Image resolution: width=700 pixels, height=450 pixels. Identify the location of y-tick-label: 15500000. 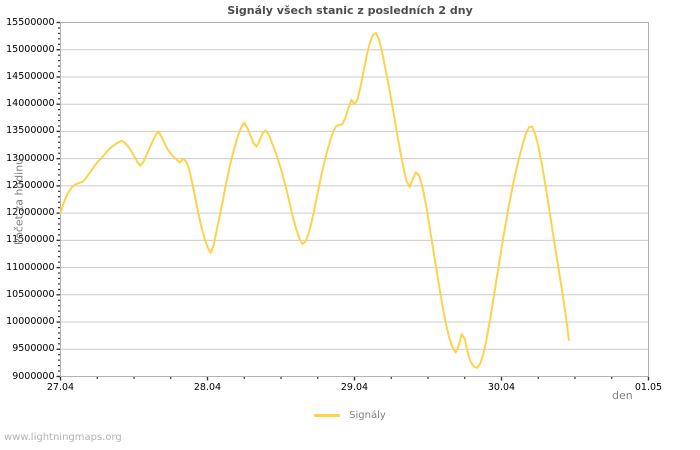
(30, 22).